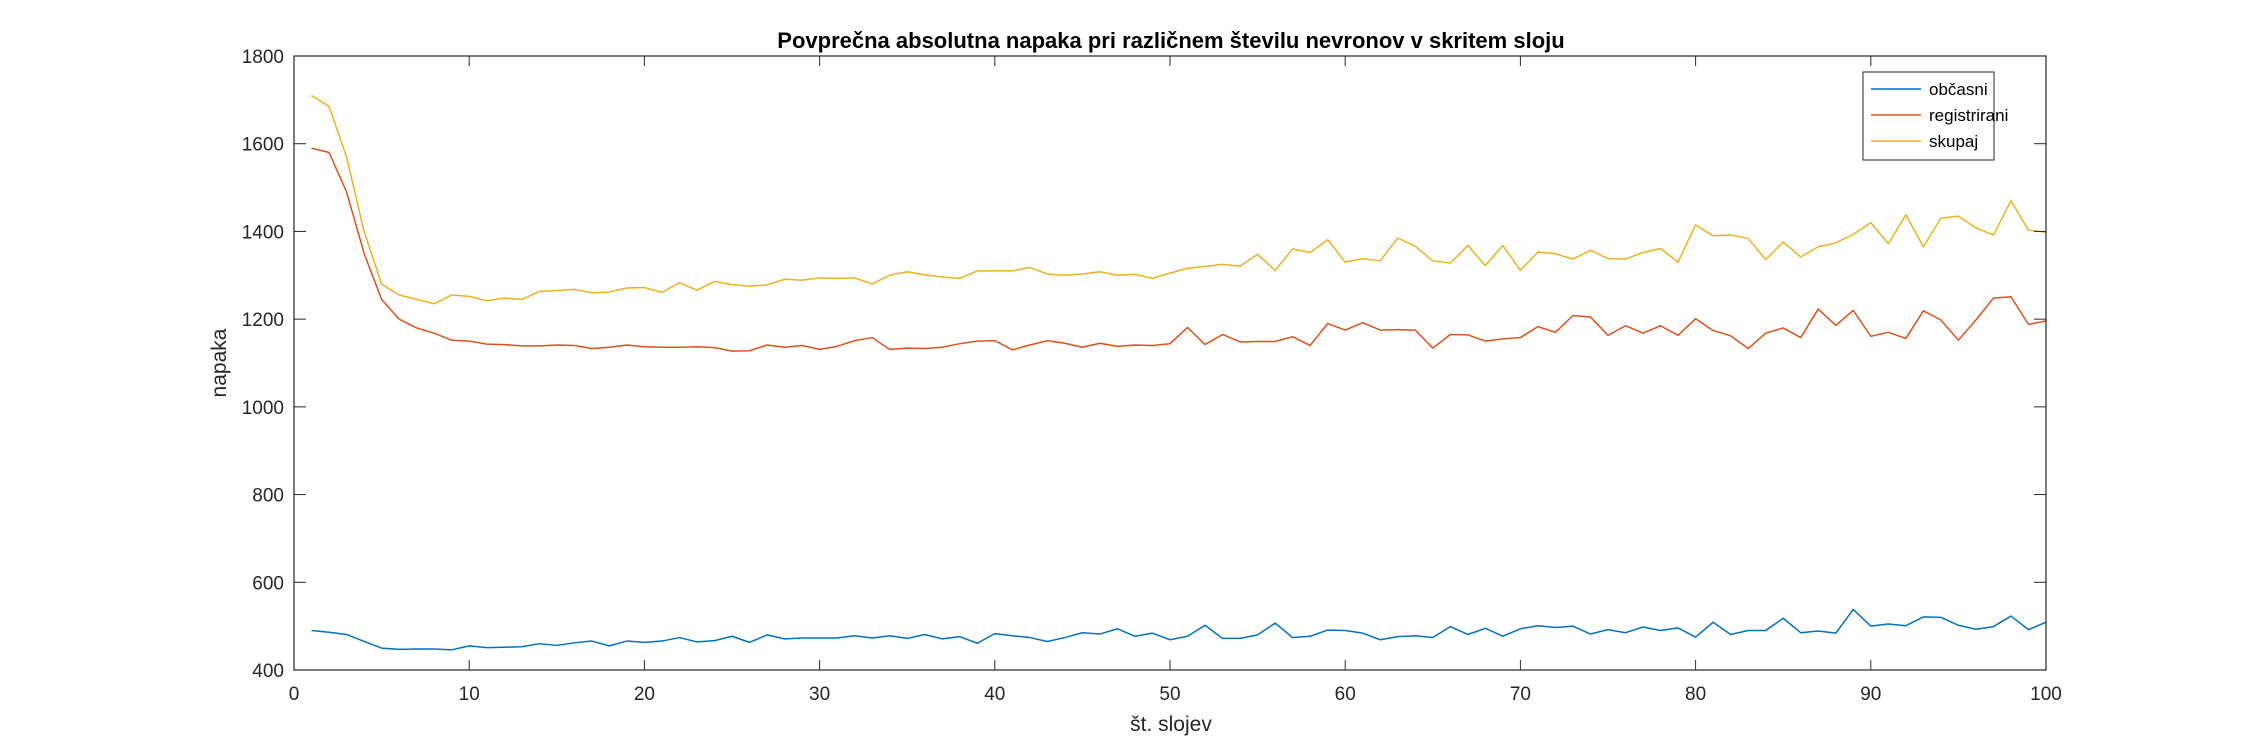 This screenshot has height=750, width=2250. What do you see at coordinates (1968, 115) in the screenshot?
I see `legend-label: registrirani` at bounding box center [1968, 115].